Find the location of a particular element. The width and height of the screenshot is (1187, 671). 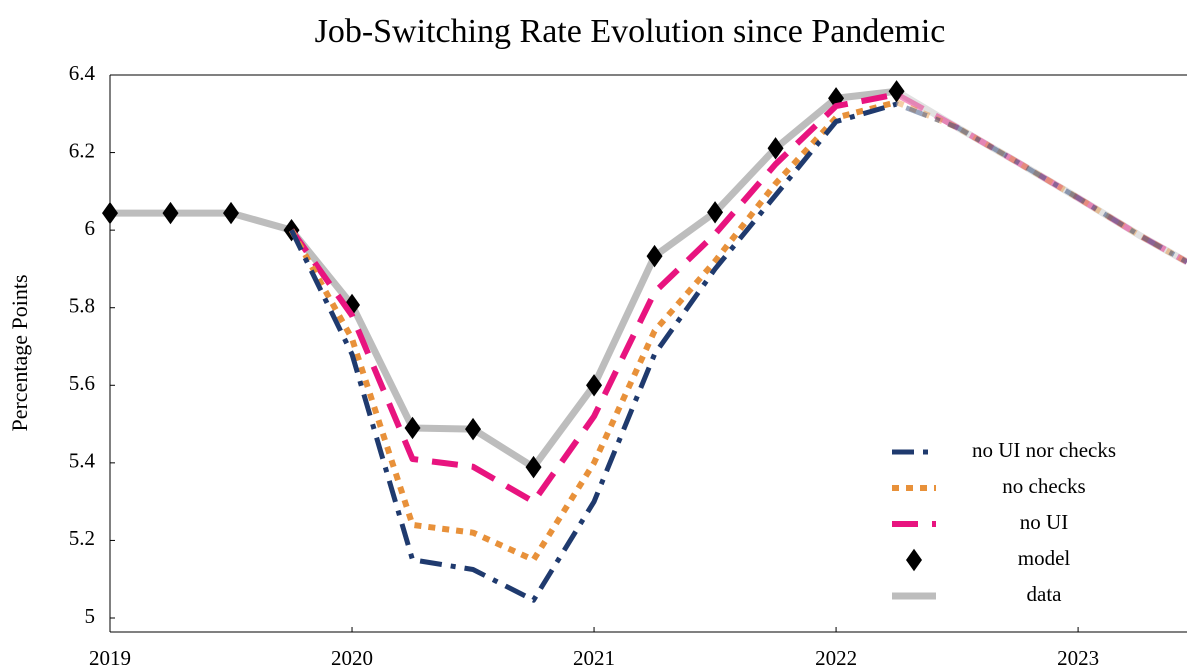

y-tick-label: 5.4 is located at coordinates (82, 461).